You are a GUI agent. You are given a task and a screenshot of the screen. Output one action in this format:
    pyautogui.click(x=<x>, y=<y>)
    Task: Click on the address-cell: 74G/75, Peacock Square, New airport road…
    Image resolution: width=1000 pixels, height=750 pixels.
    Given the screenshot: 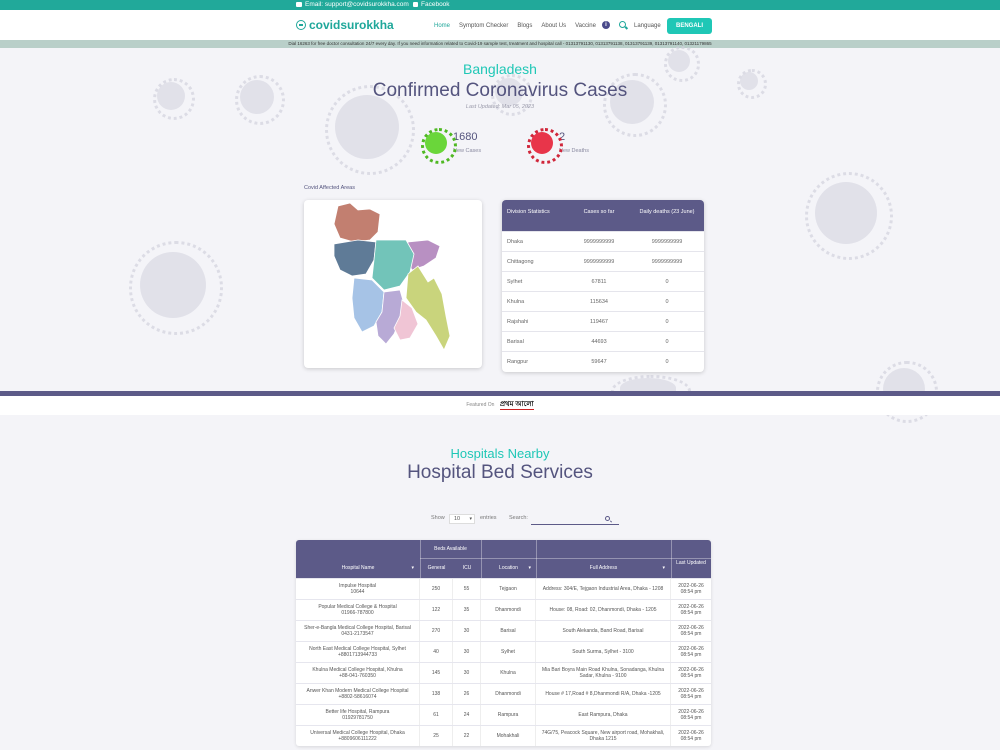 What is the action you would take?
    pyautogui.click(x=603, y=736)
    